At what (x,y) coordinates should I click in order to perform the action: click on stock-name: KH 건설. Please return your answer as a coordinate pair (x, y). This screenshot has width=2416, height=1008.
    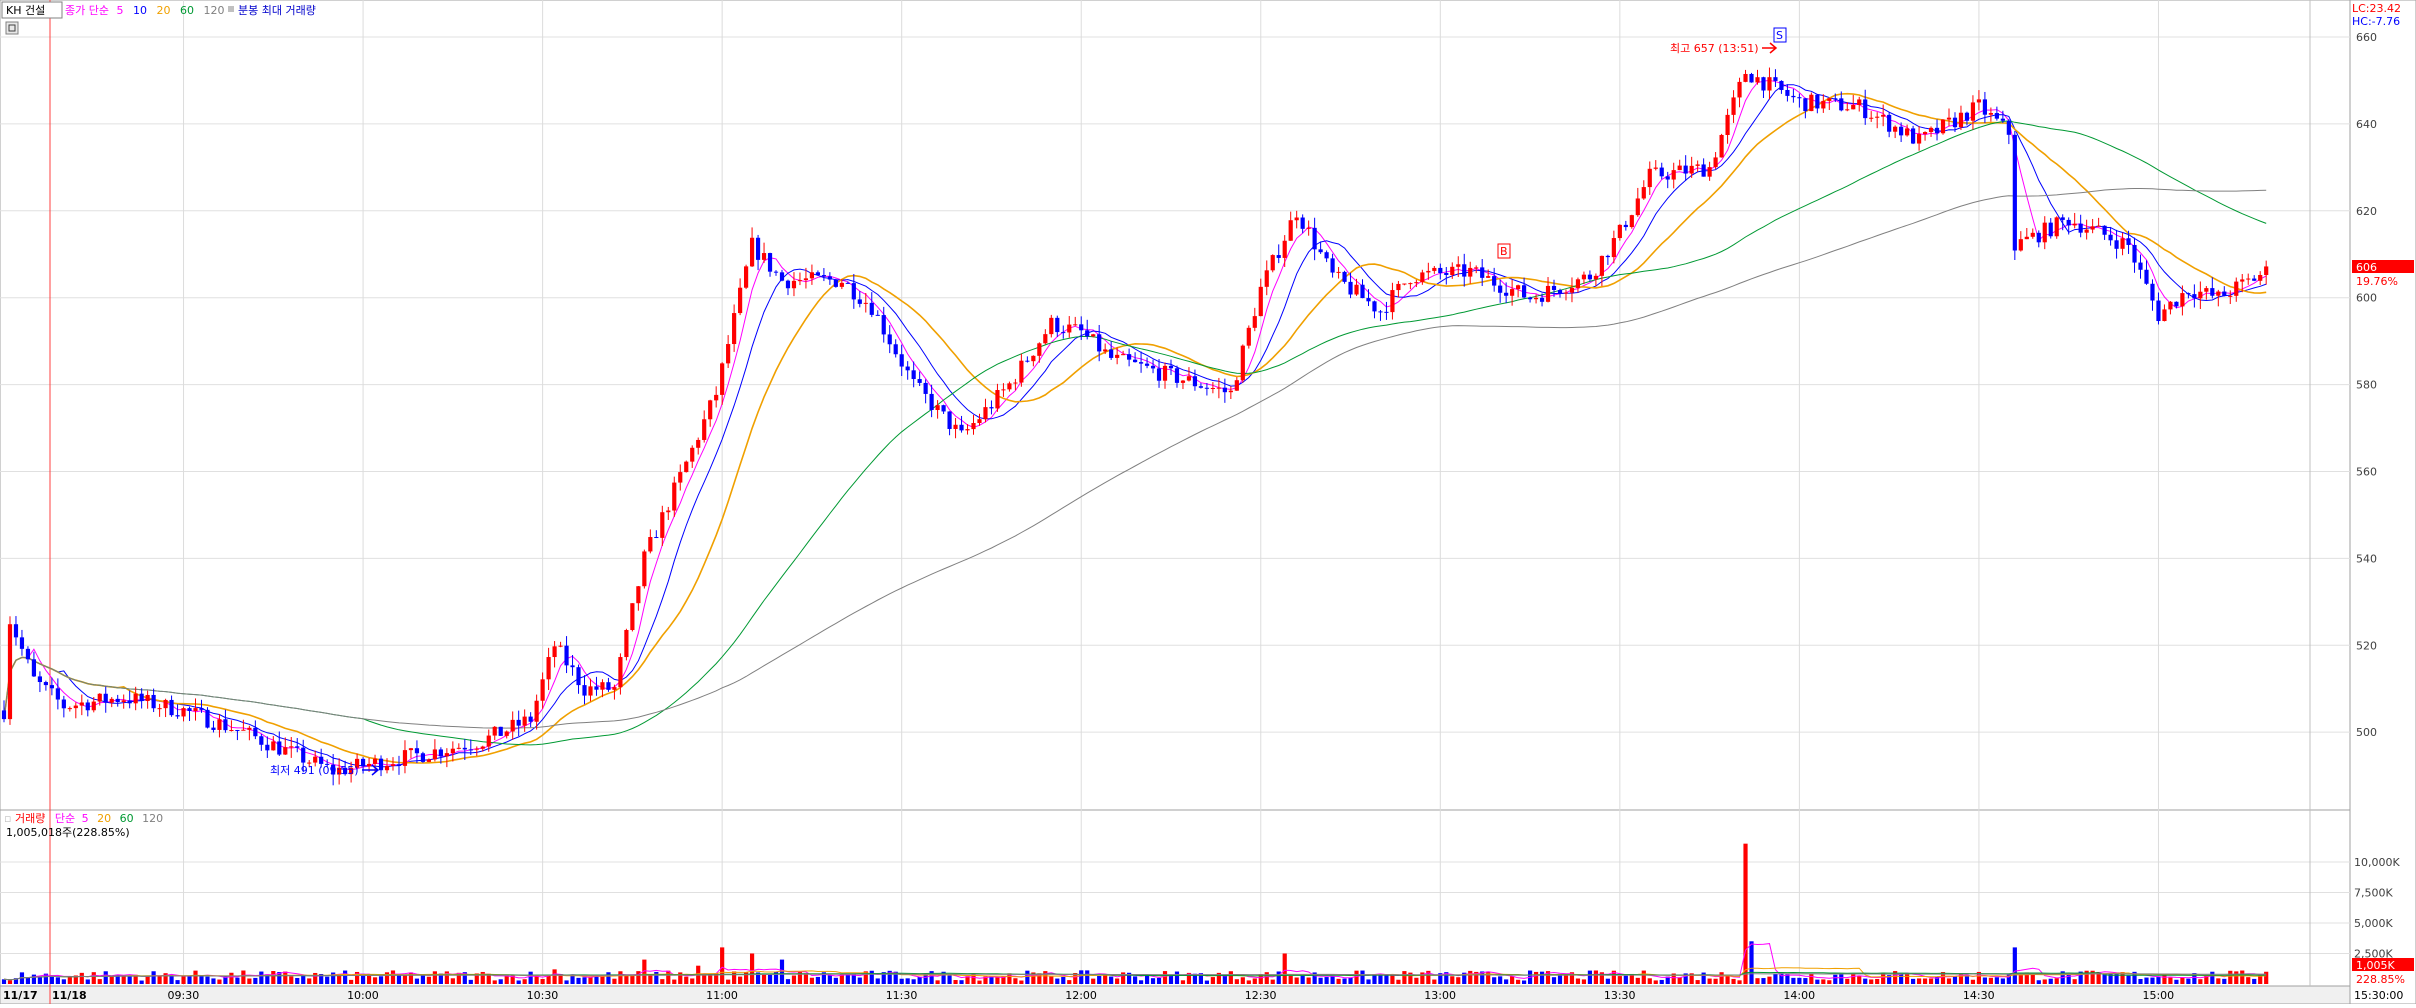
    Looking at the image, I should click on (25, 10).